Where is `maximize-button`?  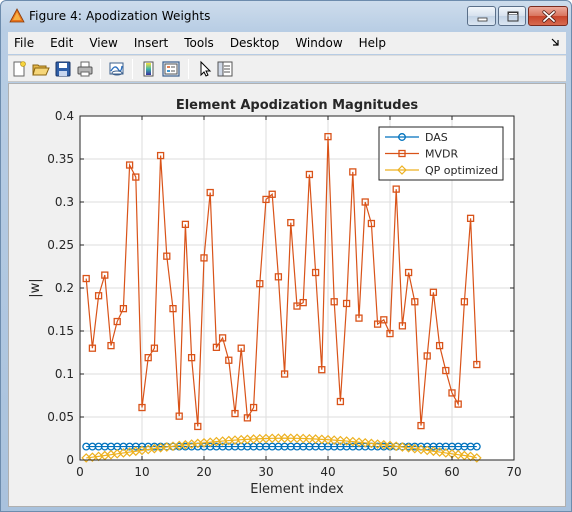 maximize-button is located at coordinates (512, 16).